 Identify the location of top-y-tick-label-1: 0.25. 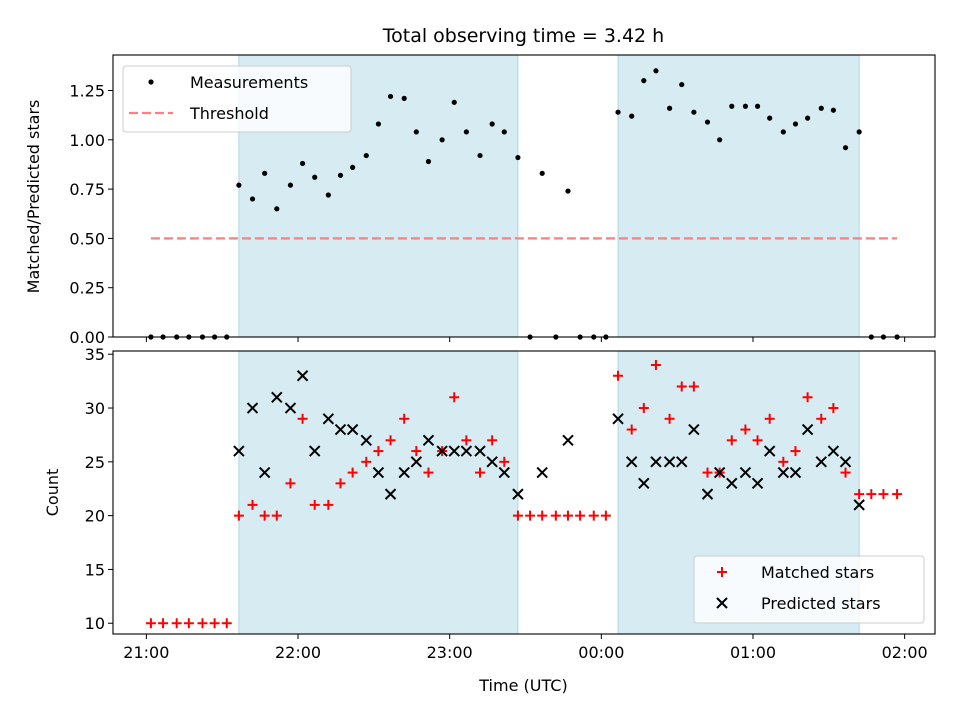
(87, 288).